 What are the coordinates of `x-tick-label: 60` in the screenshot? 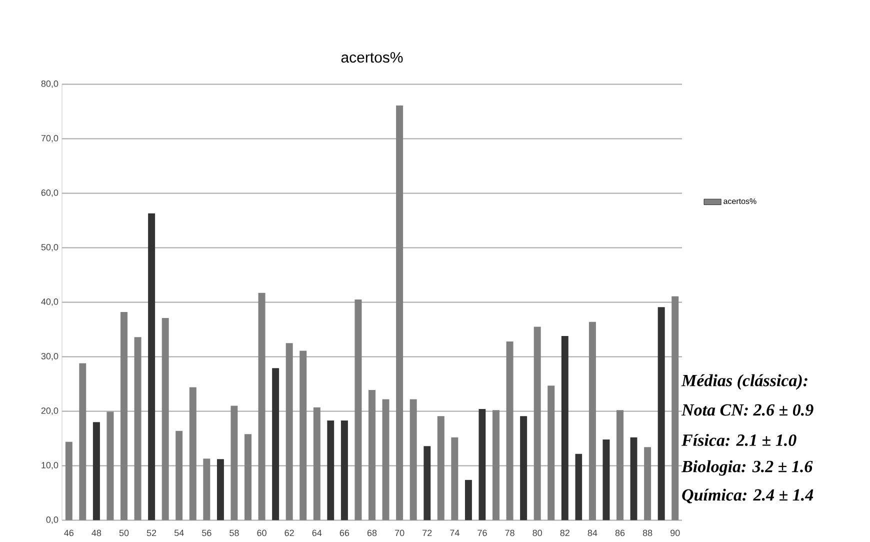 It's located at (261, 533).